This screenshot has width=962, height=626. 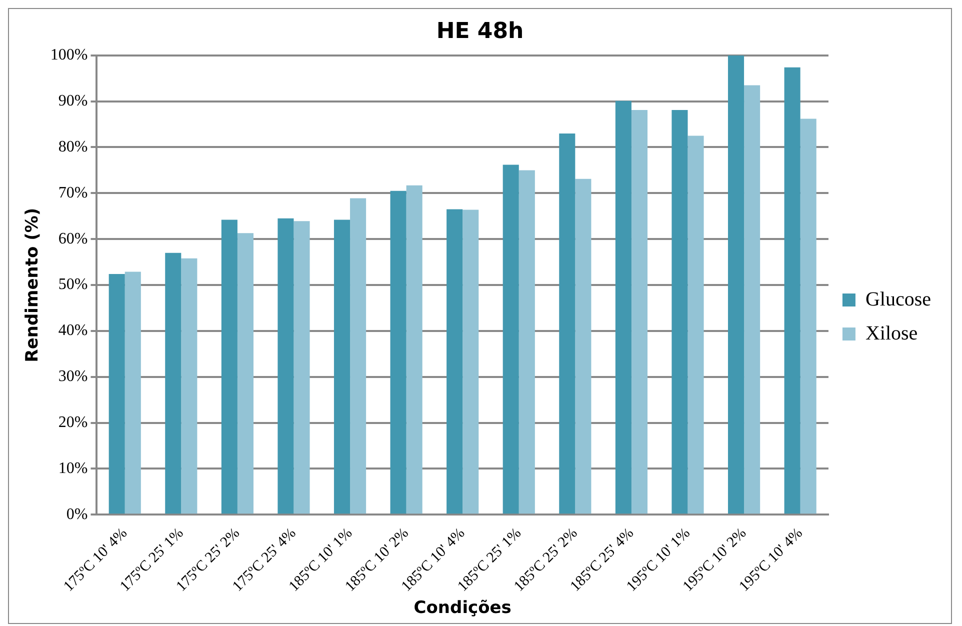 What do you see at coordinates (77, 514) in the screenshot?
I see `y-tick-label: 0%` at bounding box center [77, 514].